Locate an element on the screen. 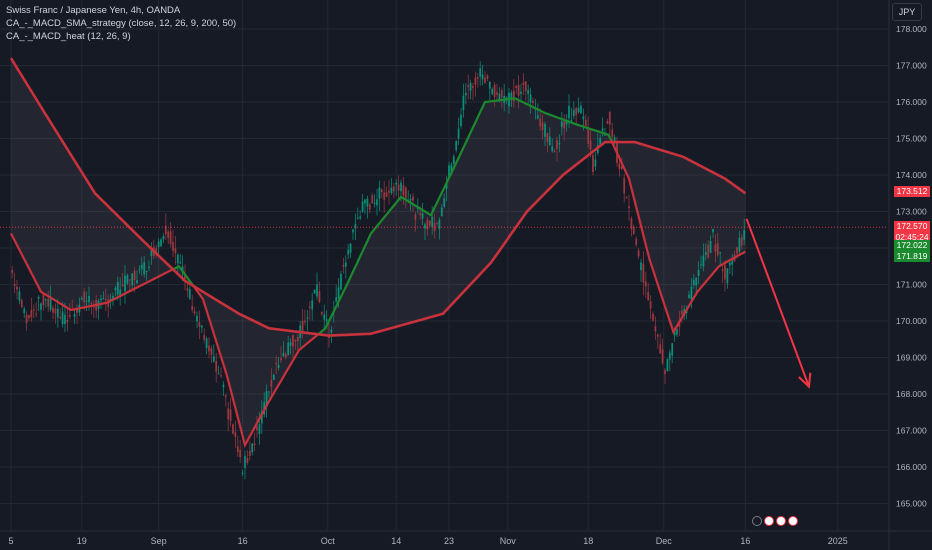  sma50-secondary-tag: 171.819 is located at coordinates (912, 256).